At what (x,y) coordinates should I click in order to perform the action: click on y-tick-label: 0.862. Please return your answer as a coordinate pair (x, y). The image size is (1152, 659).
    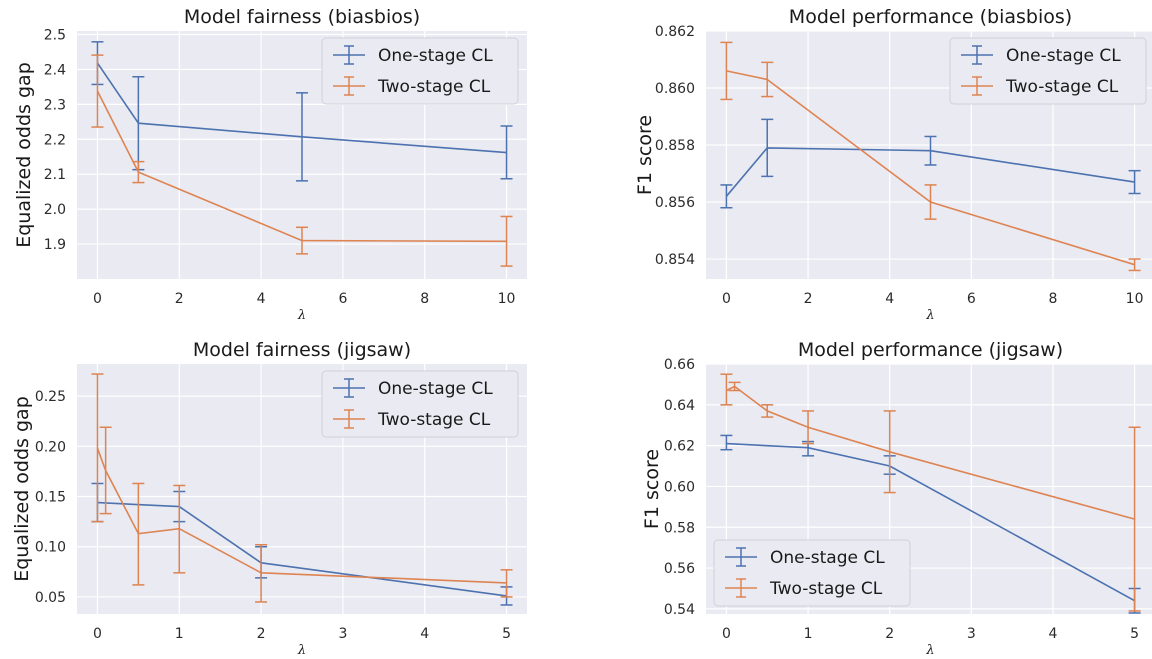
    Looking at the image, I should click on (675, 32).